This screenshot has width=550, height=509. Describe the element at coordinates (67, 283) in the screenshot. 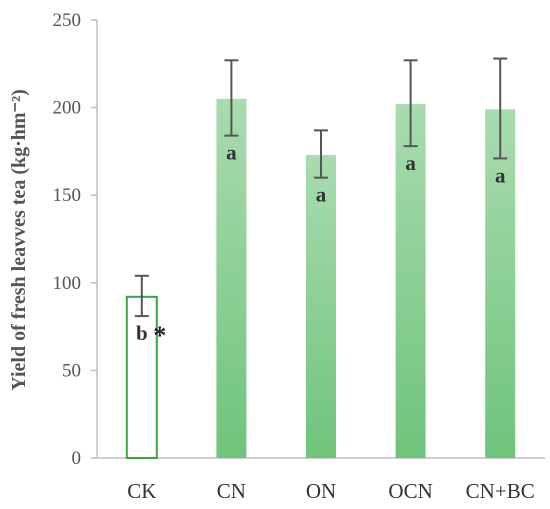

I see `y-tick-label: 100` at that location.